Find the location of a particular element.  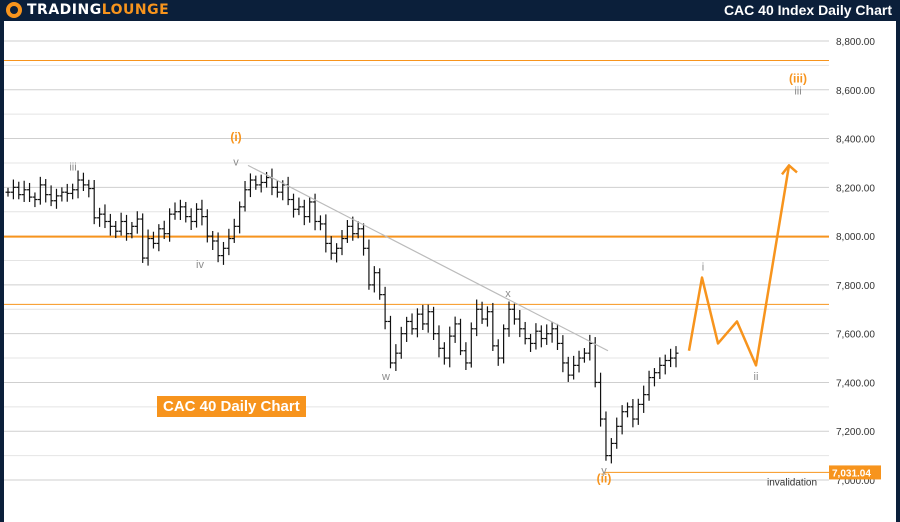

logo-circle-icon is located at coordinates (14, 10).